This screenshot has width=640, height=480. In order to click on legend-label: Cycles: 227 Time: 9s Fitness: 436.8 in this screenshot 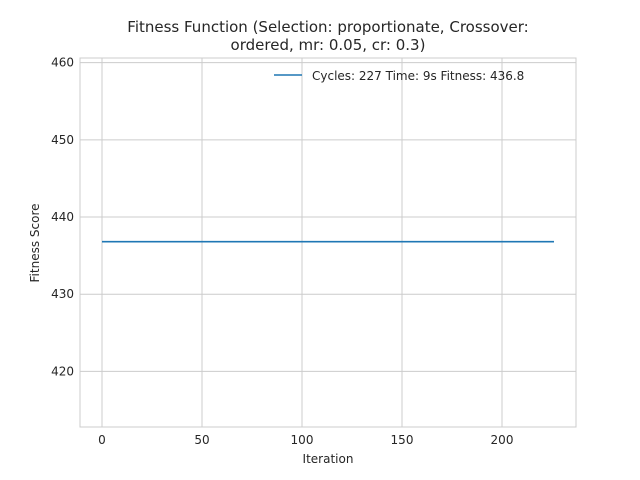, I will do `click(418, 76)`.